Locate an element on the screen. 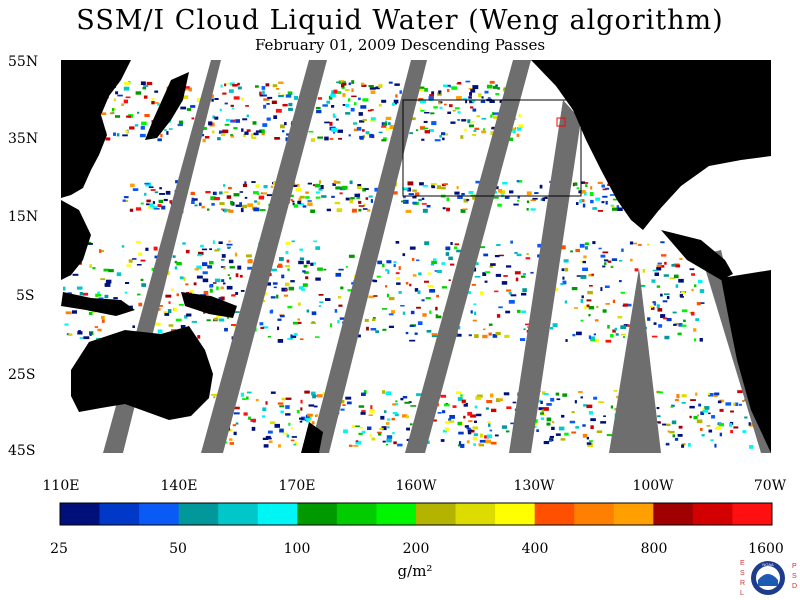 This screenshot has height=600, width=800. logo-letter-s: S is located at coordinates (742, 573).